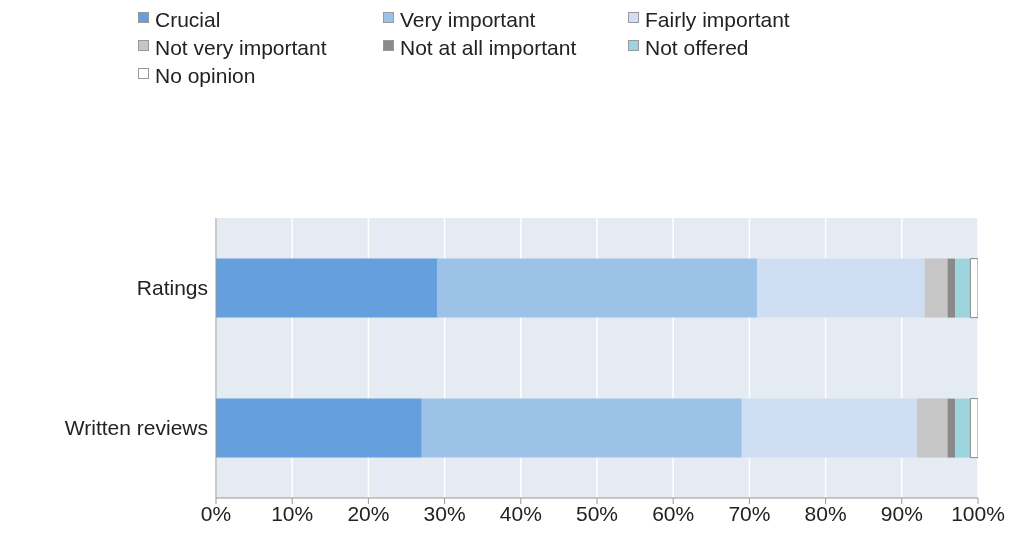 The width and height of the screenshot is (1020, 552). What do you see at coordinates (188, 20) in the screenshot?
I see `legend-label: Crucial` at bounding box center [188, 20].